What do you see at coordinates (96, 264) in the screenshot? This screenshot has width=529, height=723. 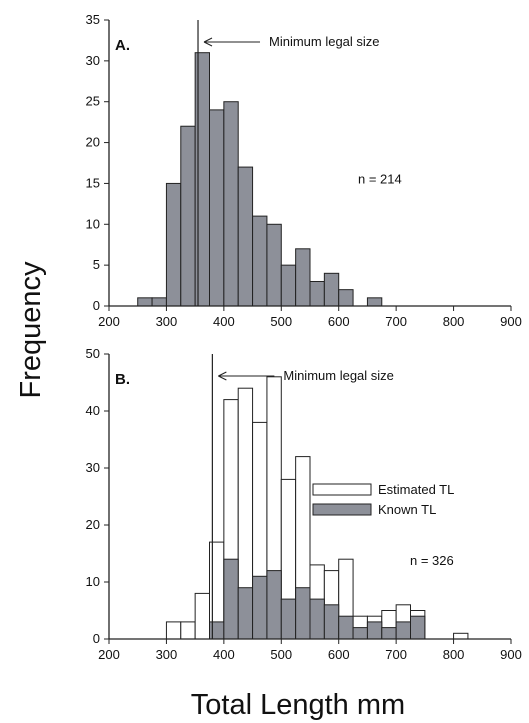 I see `y-tick-label: 5` at bounding box center [96, 264].